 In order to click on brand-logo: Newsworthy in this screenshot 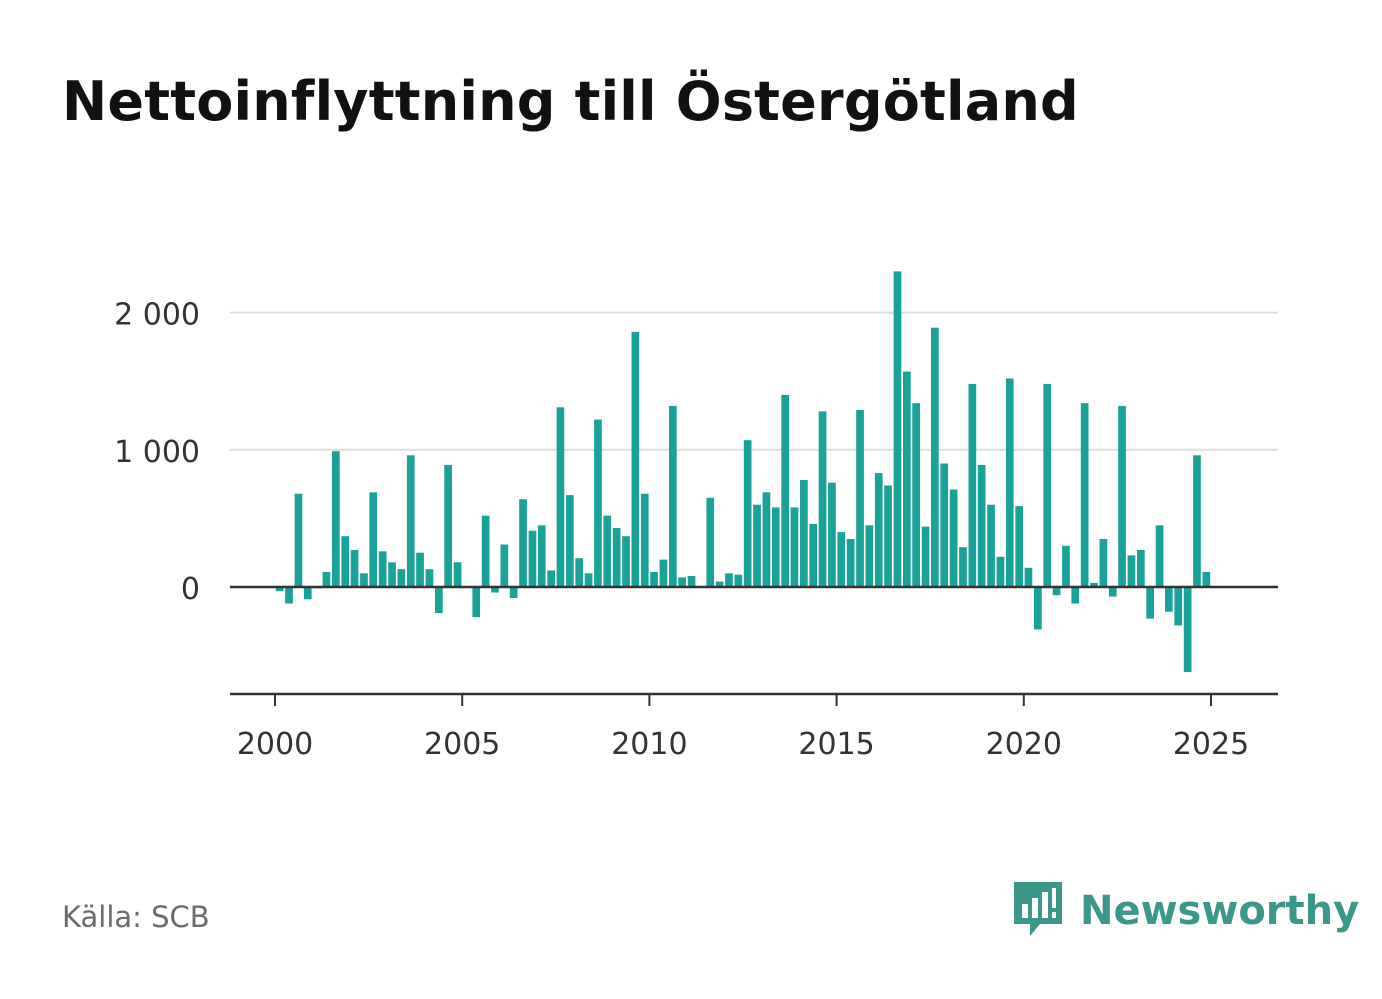, I will do `click(1184, 911)`.